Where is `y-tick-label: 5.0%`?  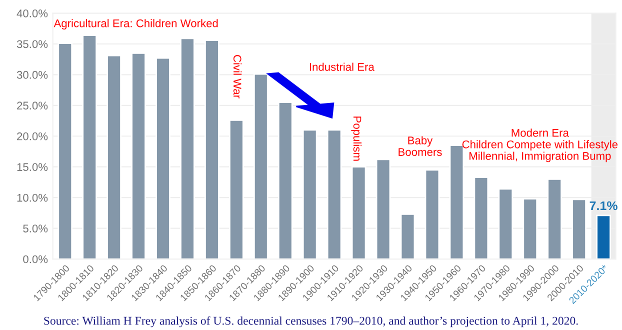 y-tick-label: 5.0% is located at coordinates (35, 228).